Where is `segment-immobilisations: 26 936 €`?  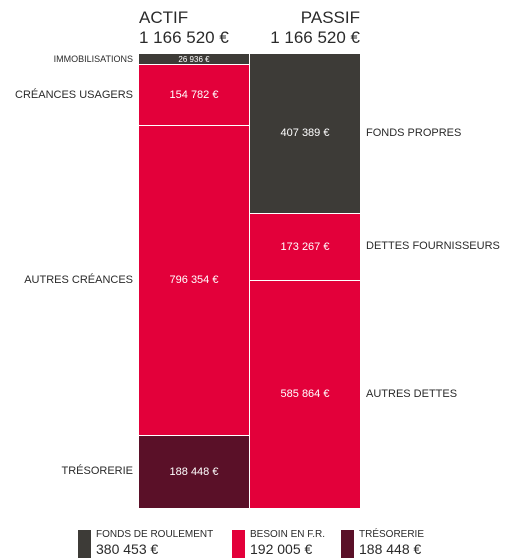
segment-immobilisations: 26 936 € is located at coordinates (194, 59).